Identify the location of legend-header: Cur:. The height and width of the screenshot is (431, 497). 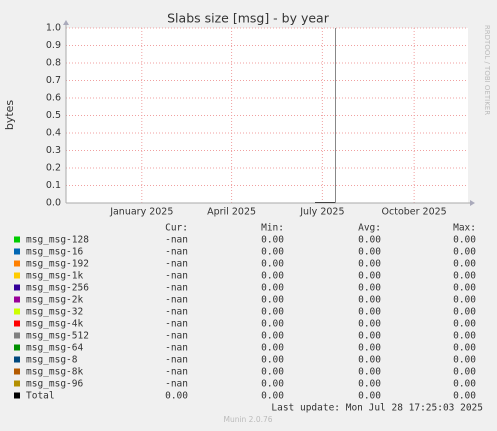
(176, 228).